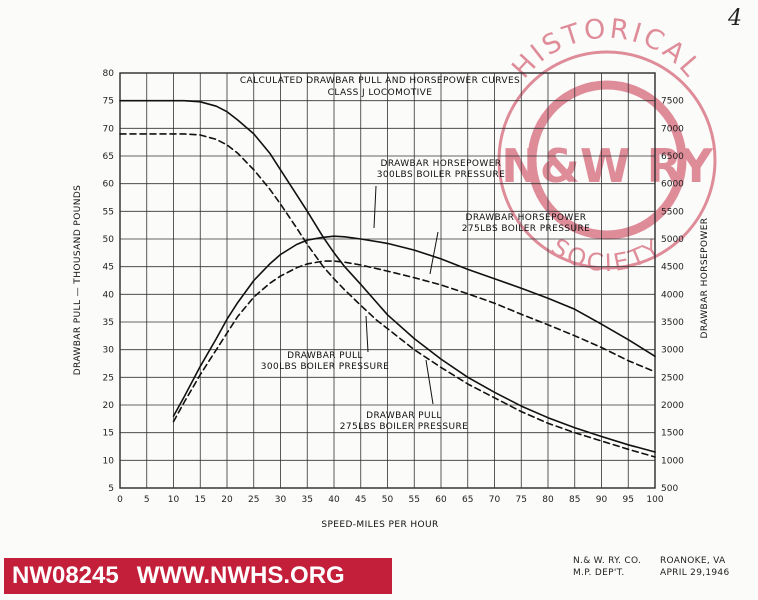 This screenshot has width=758, height=600. Describe the element at coordinates (109, 406) in the screenshot. I see `y-left-tick-label: 20` at that location.